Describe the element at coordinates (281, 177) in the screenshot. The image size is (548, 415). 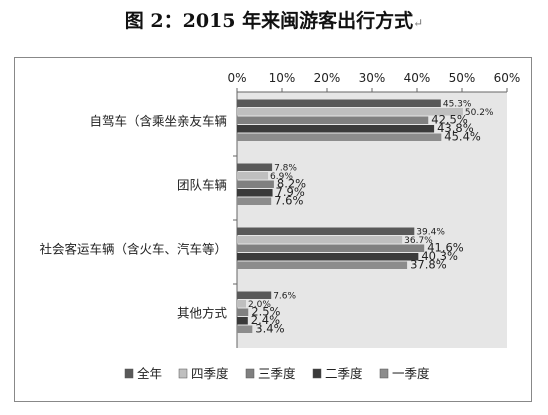
I see `data-label: 6.9%` at that location.